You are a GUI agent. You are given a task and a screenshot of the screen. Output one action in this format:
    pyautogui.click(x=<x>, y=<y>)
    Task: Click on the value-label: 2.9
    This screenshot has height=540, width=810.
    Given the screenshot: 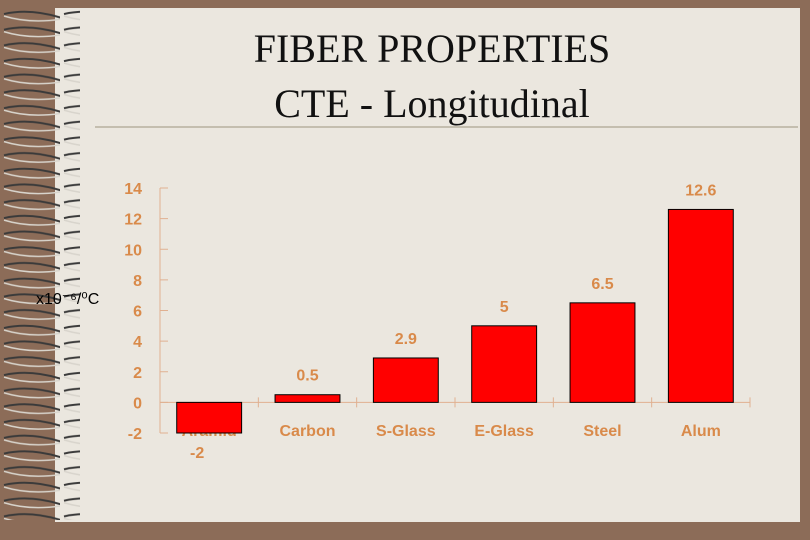 What is the action you would take?
    pyautogui.click(x=406, y=339)
    